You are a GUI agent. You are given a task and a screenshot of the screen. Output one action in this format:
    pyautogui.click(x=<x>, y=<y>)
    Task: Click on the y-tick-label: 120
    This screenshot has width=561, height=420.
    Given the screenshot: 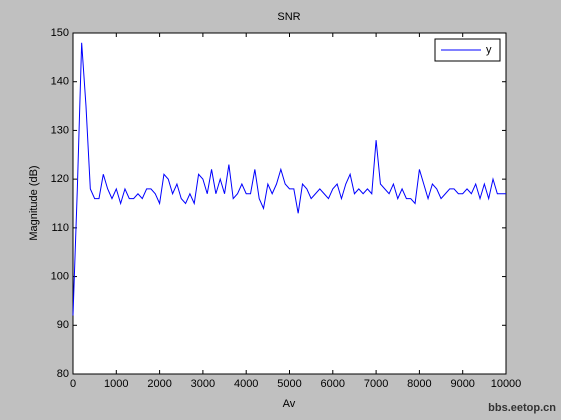 What is the action you would take?
    pyautogui.click(x=60, y=179)
    